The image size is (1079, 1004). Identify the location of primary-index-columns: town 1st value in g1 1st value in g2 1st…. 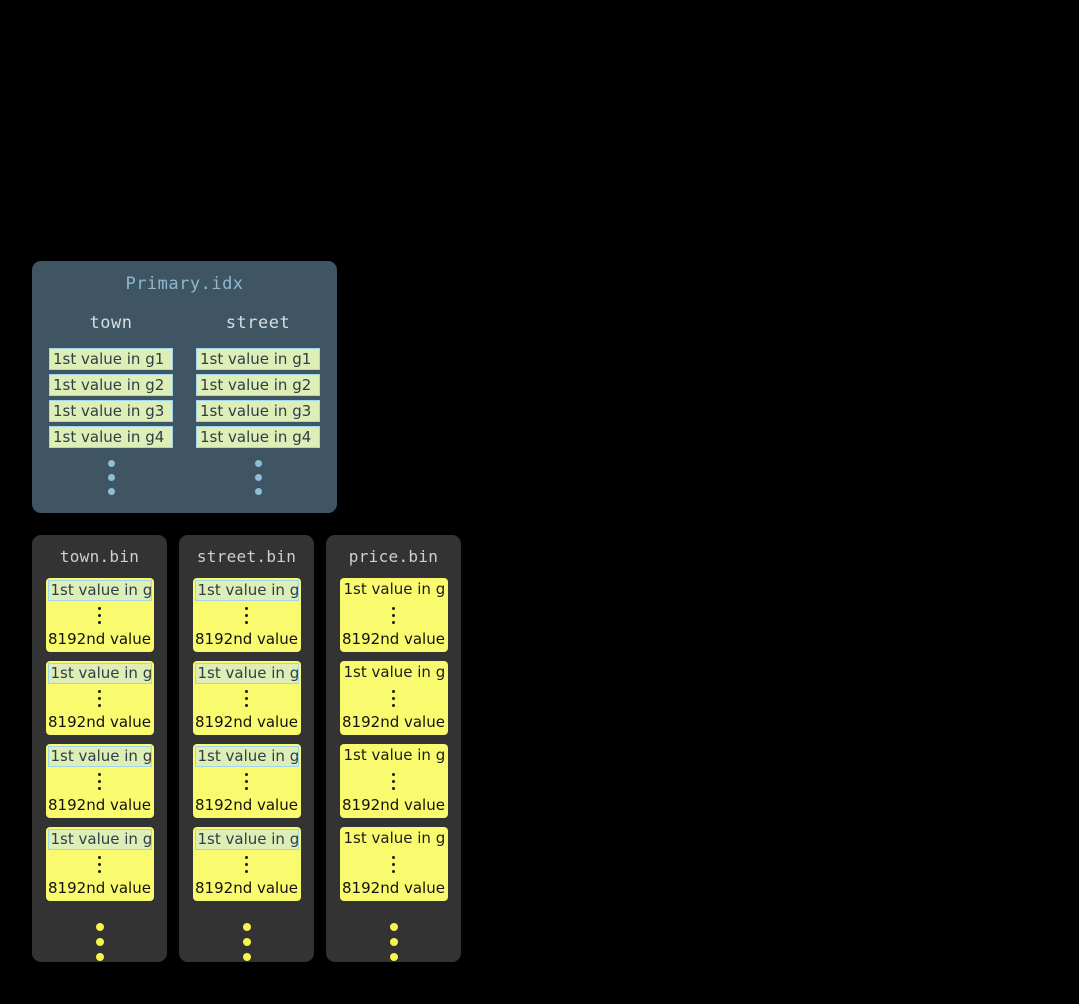
(184, 404).